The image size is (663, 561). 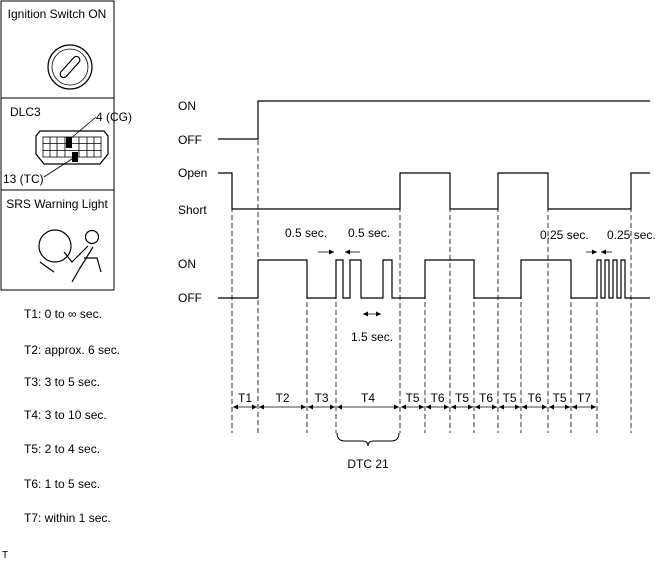 What do you see at coordinates (368, 451) in the screenshot?
I see `dtc-bracket: DTC 21` at bounding box center [368, 451].